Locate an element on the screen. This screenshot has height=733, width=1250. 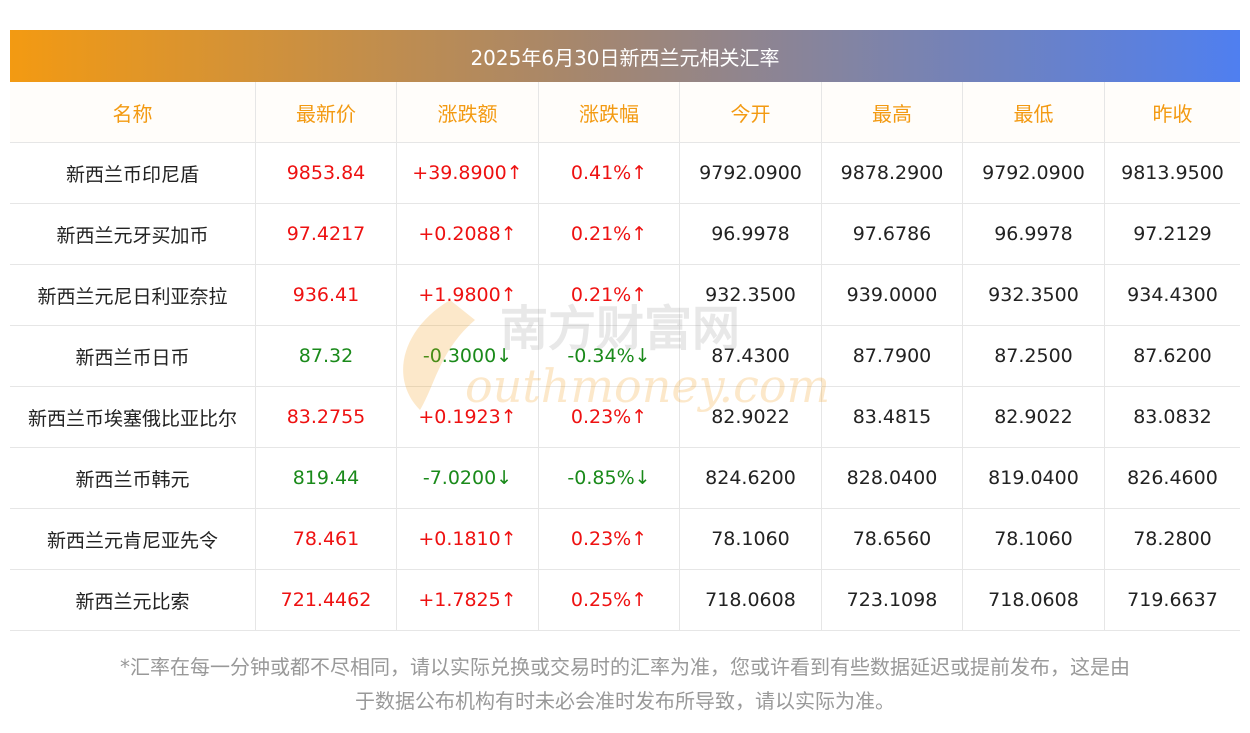
cell-high: 78.6560 is located at coordinates (892, 539).